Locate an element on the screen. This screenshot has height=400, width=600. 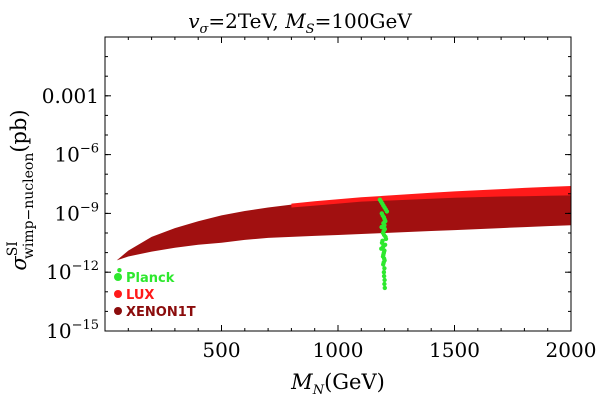
title-eq1: =2TeV, is located at coordinates (246, 21).